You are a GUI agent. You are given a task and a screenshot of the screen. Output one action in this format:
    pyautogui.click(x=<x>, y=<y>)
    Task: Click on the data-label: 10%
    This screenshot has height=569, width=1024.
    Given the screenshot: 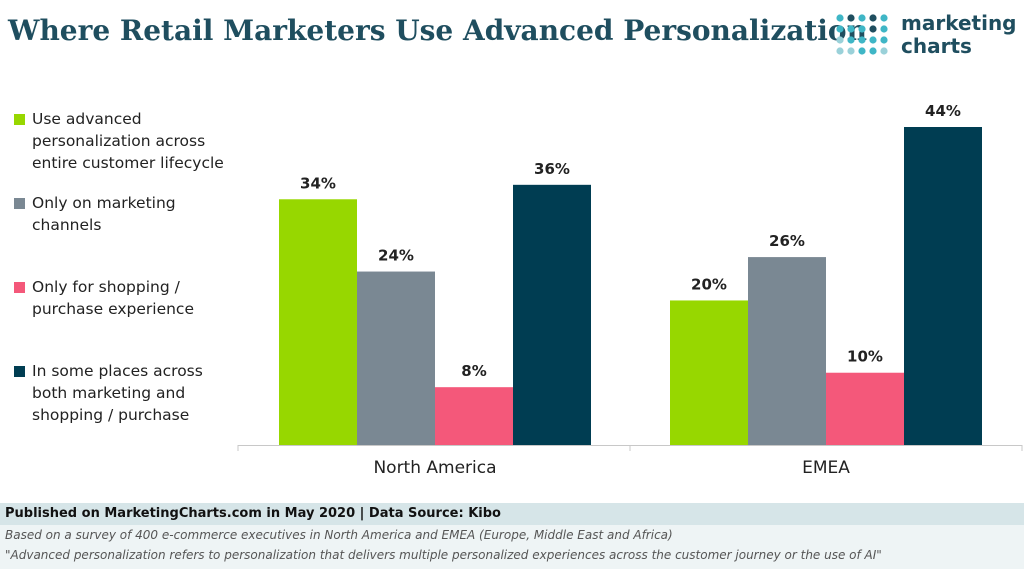 What is the action you would take?
    pyautogui.click(x=865, y=357)
    